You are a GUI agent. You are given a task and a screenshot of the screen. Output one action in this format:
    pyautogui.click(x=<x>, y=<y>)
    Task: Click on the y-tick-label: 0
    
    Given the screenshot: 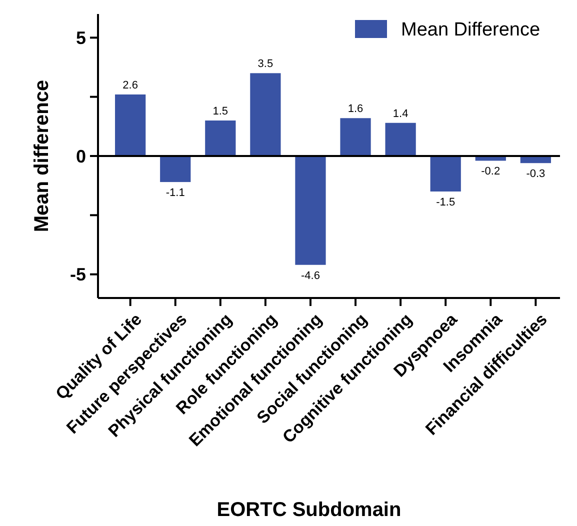 What is the action you would take?
    pyautogui.click(x=81, y=156)
    